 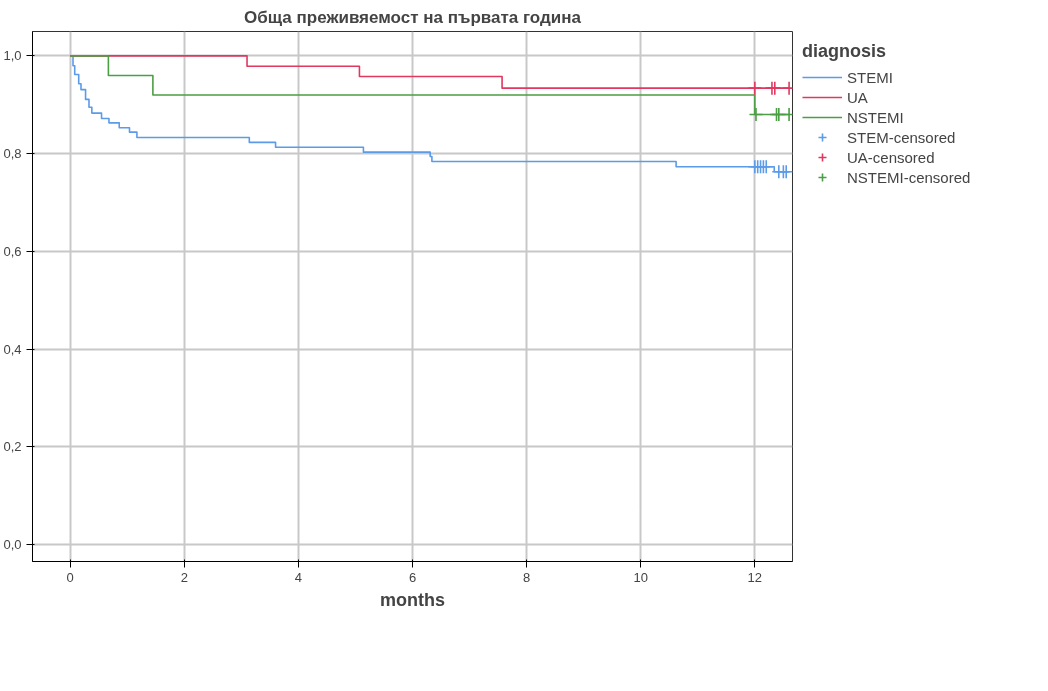 What do you see at coordinates (184, 577) in the screenshot?
I see `x-tick-label: 2` at bounding box center [184, 577].